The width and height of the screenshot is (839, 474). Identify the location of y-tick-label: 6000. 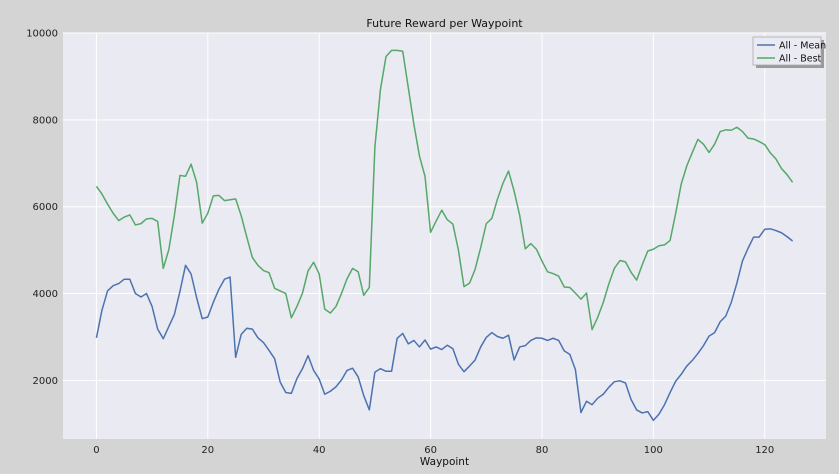
(45, 207).